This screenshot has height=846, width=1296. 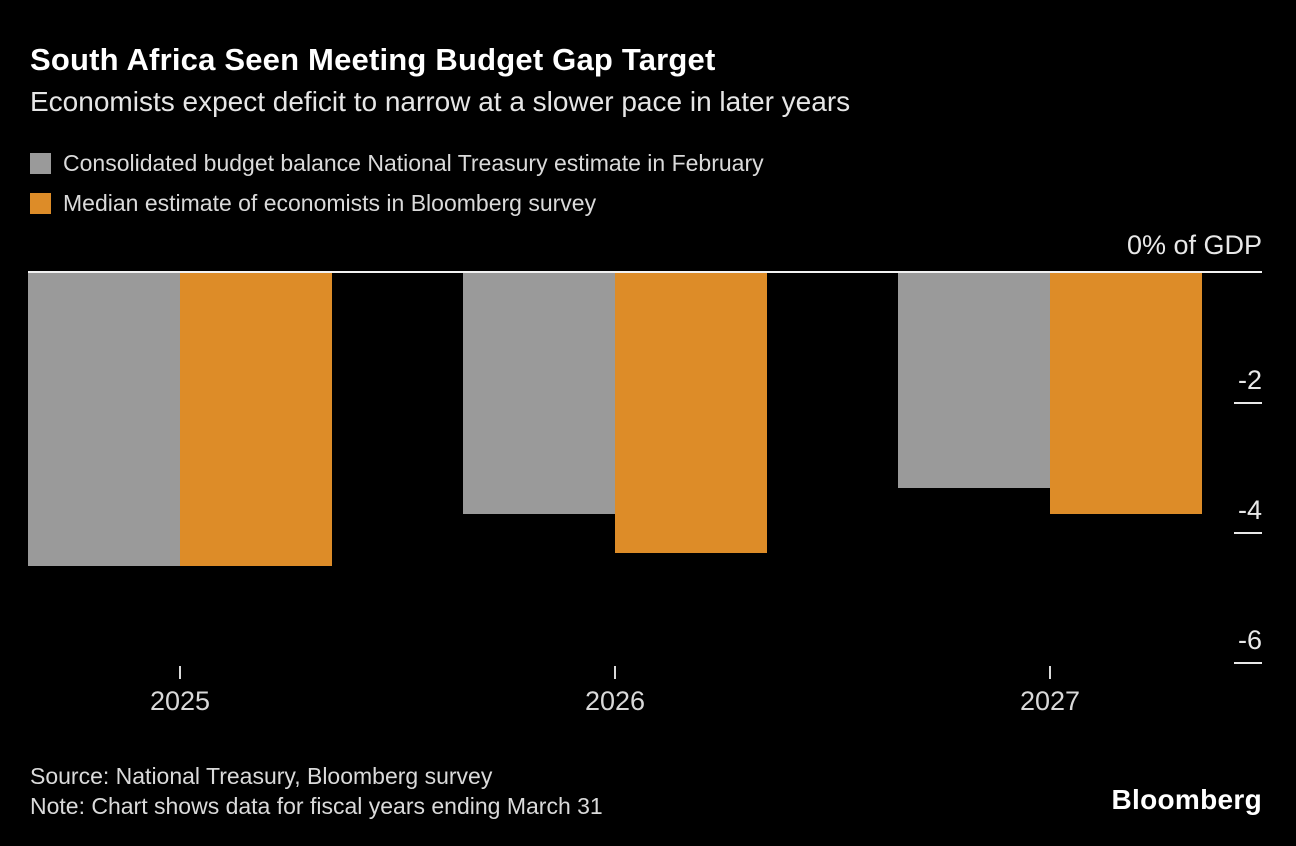 I want to click on y-tick-dash--6, so click(x=1248, y=663).